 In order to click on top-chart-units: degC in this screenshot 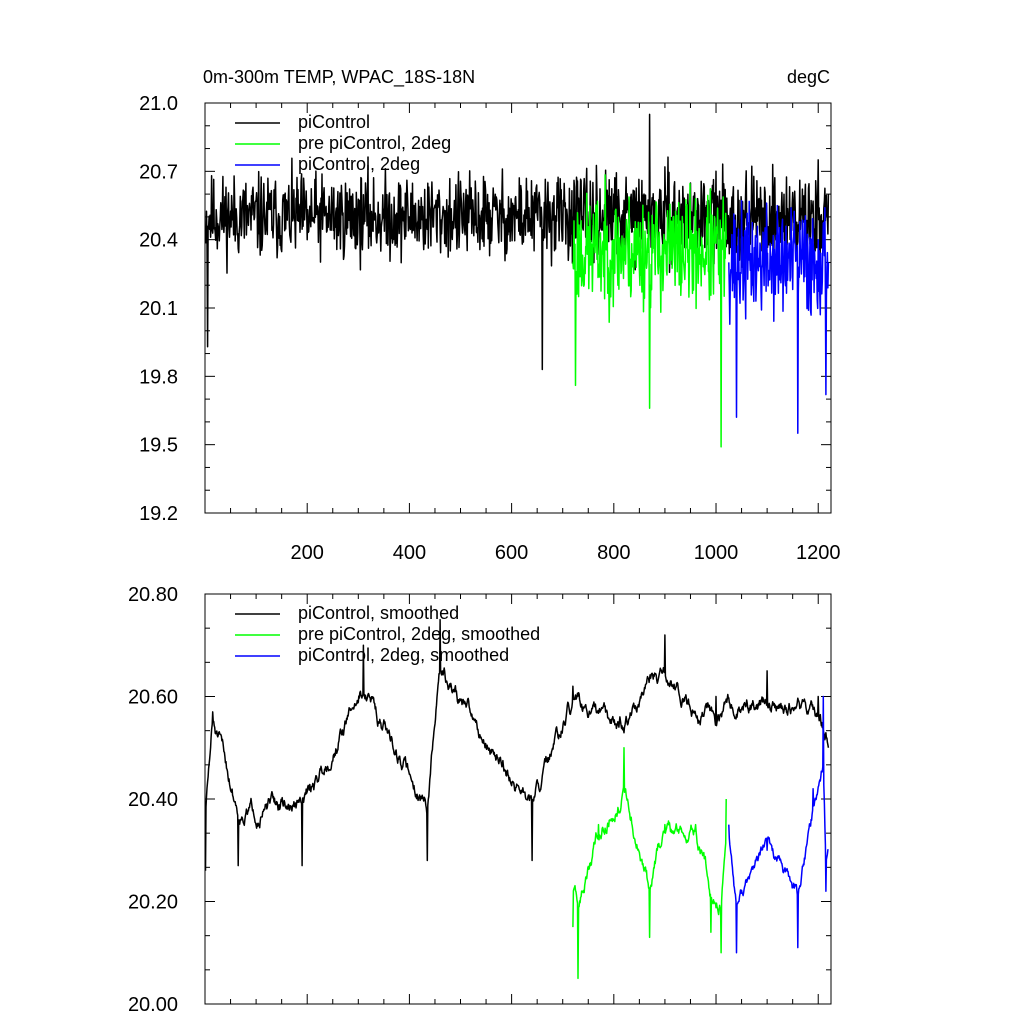, I will do `click(808, 77)`.